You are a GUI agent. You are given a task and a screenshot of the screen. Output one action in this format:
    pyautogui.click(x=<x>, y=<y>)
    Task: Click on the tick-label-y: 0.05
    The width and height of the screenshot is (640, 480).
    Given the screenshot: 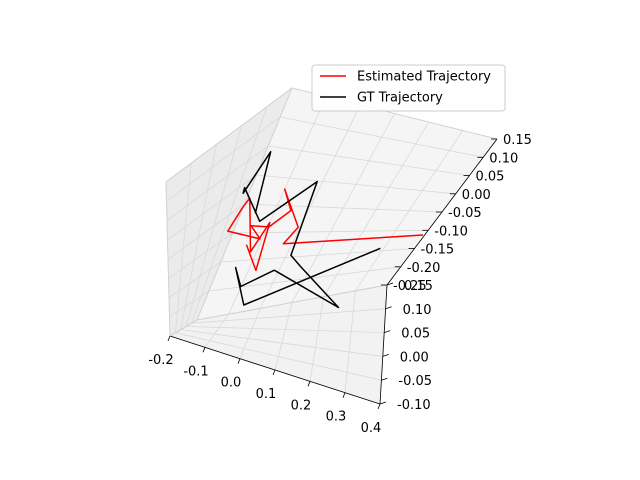 What is the action you would take?
    pyautogui.click(x=415, y=334)
    